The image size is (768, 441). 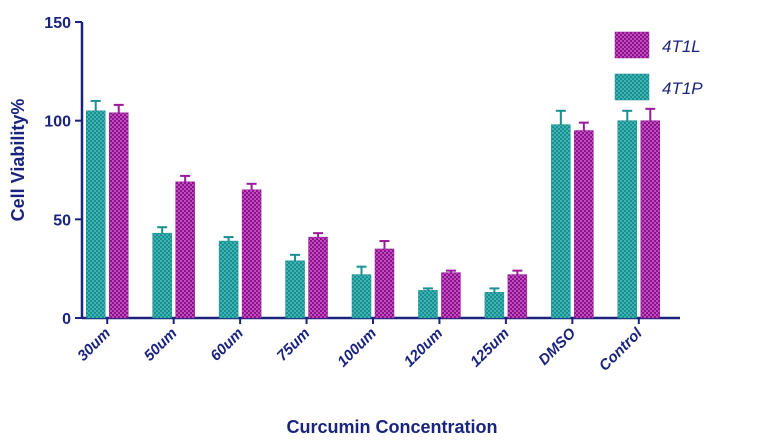 I want to click on x-tick-label: 60um, so click(x=227, y=345).